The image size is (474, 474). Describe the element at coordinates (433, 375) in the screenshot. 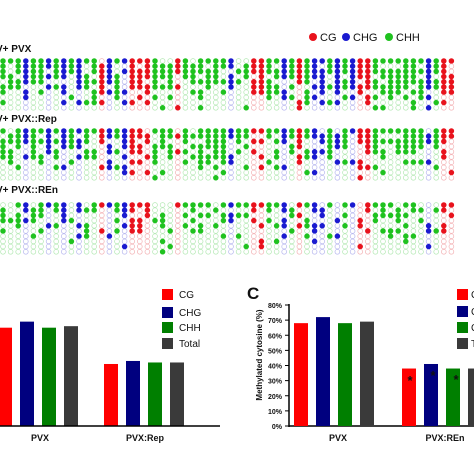

I see `significance-marker: *` at that location.